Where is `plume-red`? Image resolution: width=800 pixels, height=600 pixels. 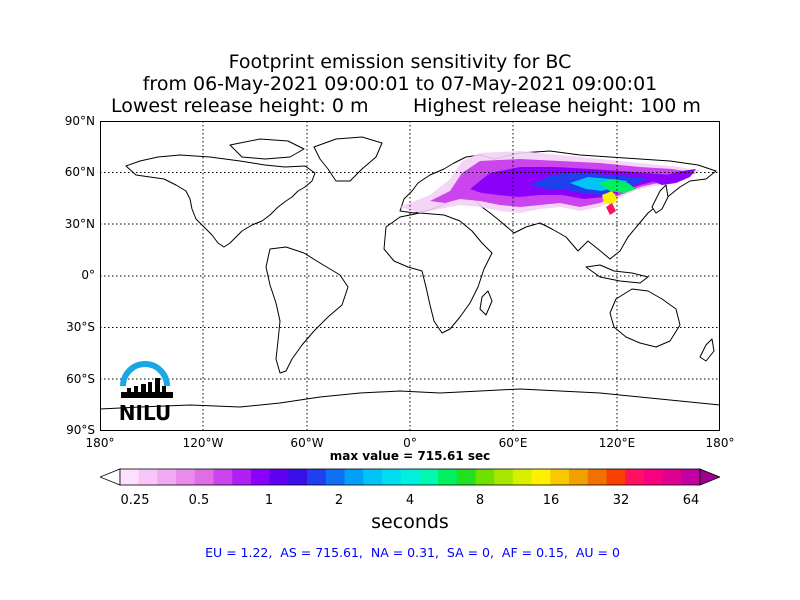 plume-red is located at coordinates (611, 209).